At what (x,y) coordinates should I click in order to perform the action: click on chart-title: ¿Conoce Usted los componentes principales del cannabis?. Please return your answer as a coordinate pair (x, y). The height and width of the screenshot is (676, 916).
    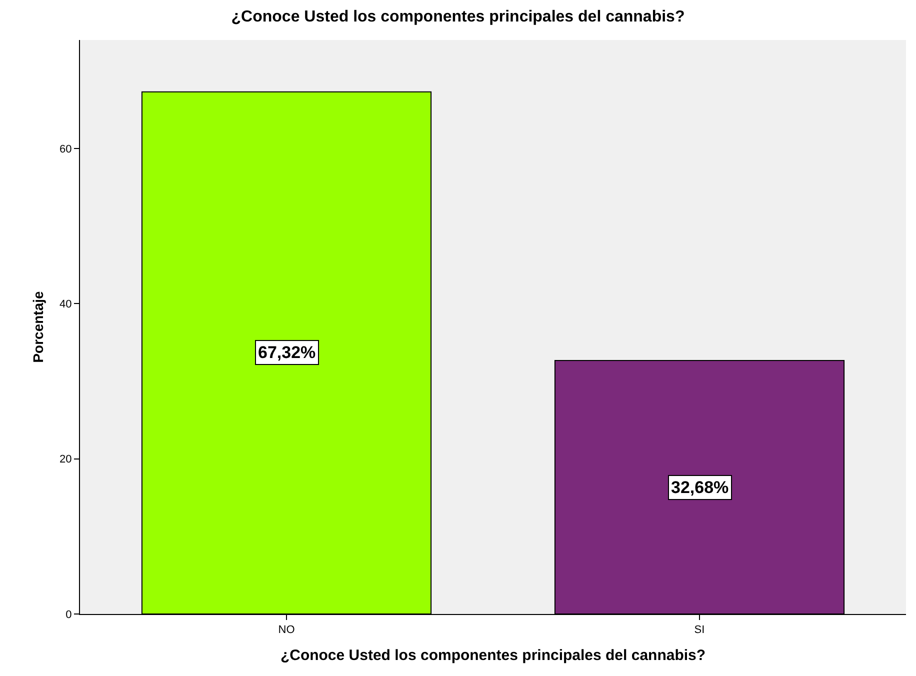
    Looking at the image, I should click on (458, 17).